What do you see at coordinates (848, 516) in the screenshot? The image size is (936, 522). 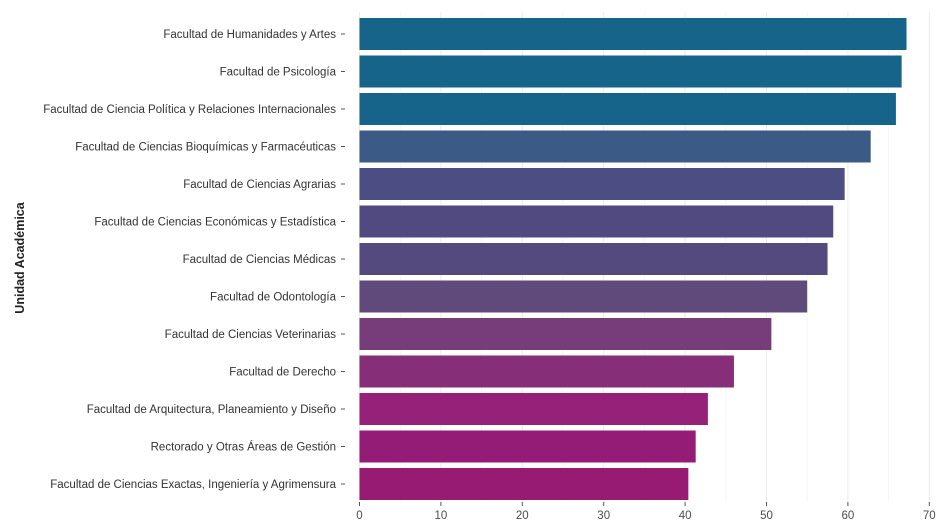 I see `x-tick-label: 60` at bounding box center [848, 516].